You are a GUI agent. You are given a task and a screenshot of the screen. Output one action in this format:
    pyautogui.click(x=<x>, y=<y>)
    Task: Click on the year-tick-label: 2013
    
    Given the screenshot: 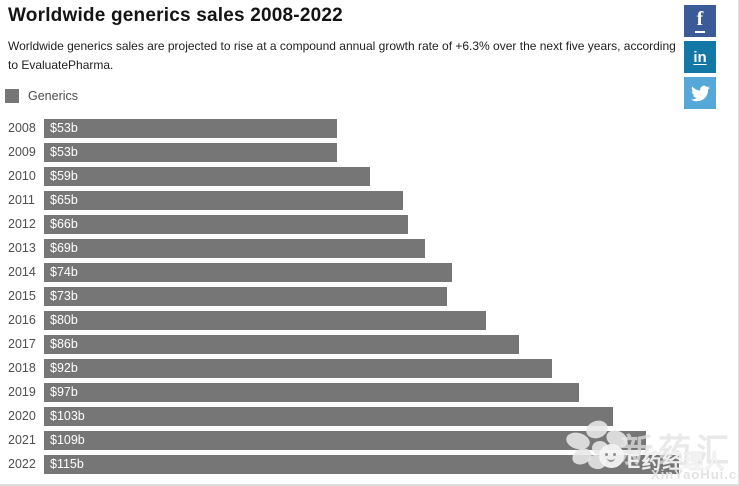 What is the action you would take?
    pyautogui.click(x=22, y=248)
    